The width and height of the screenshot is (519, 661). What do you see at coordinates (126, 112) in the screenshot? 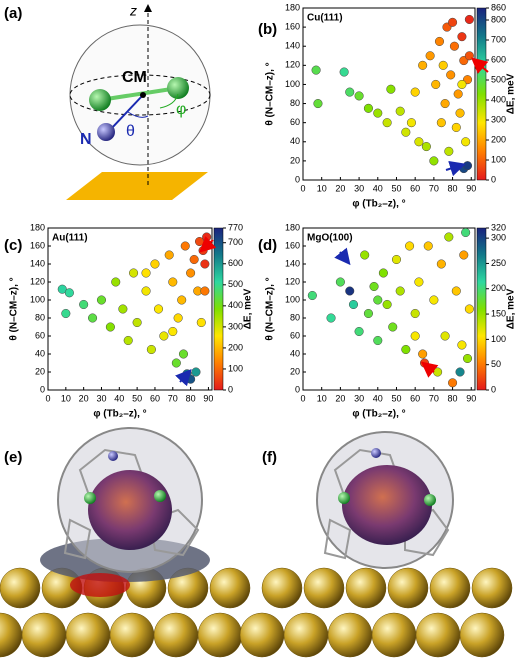
I see `n-vector` at bounding box center [126, 112].